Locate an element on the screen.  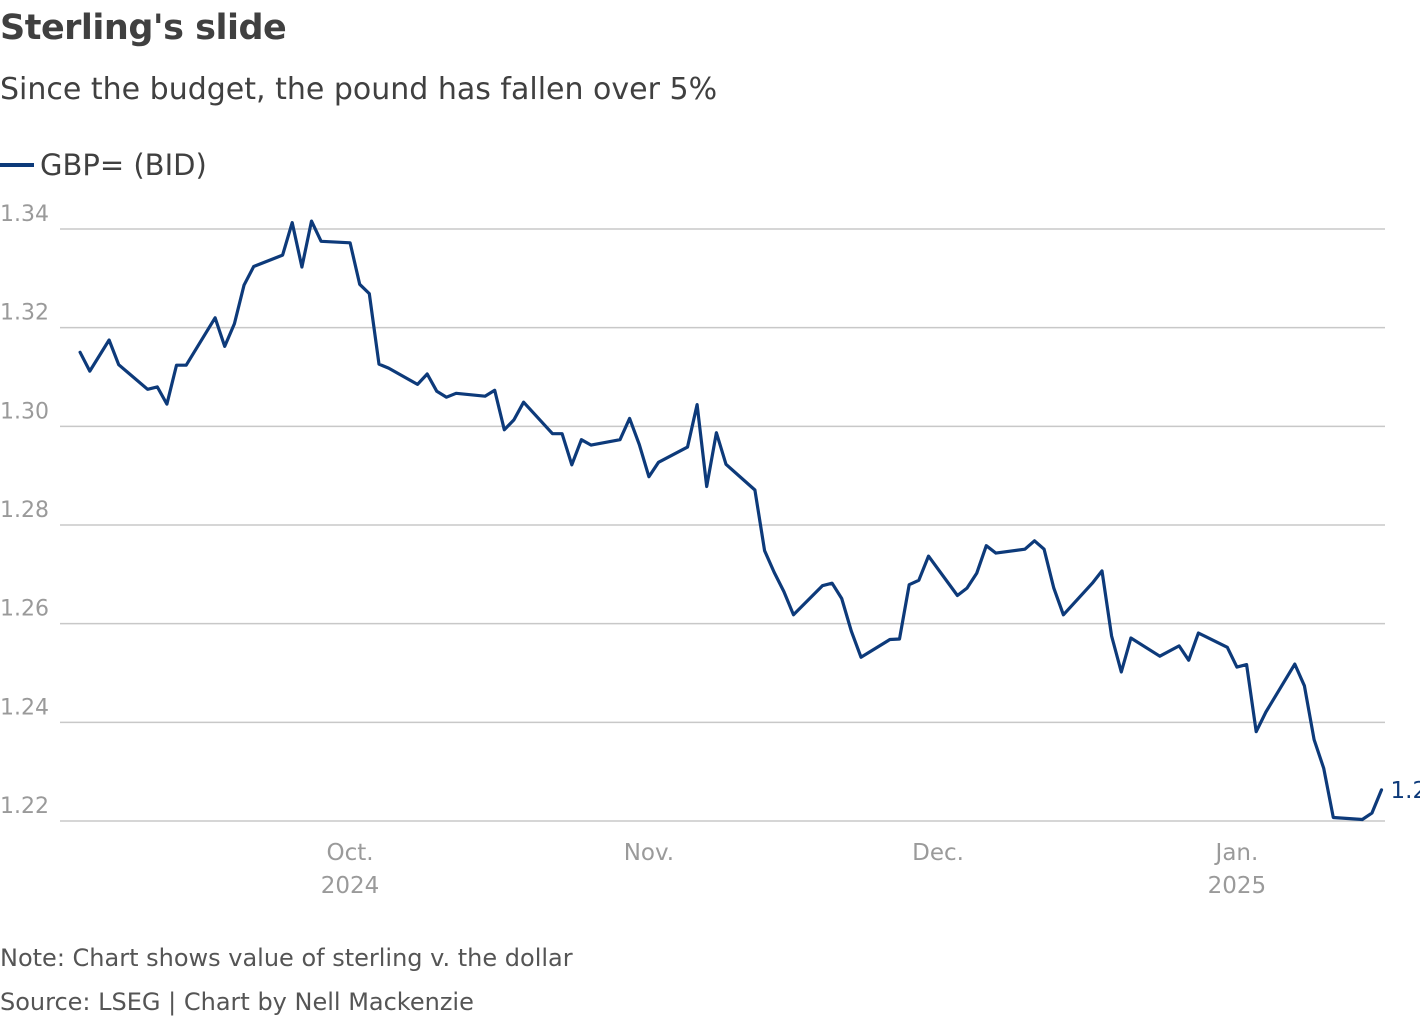
x-tick-label-month: Jan. is located at coordinates (1236, 853).